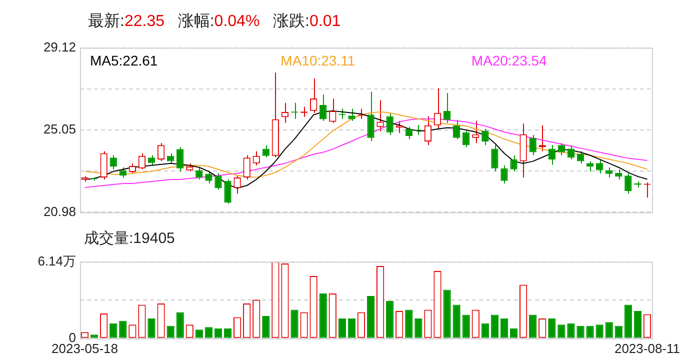 This screenshot has width=688, height=360. Describe the element at coordinates (59, 129) in the screenshot. I see `y-tick-label: 25.05` at that location.